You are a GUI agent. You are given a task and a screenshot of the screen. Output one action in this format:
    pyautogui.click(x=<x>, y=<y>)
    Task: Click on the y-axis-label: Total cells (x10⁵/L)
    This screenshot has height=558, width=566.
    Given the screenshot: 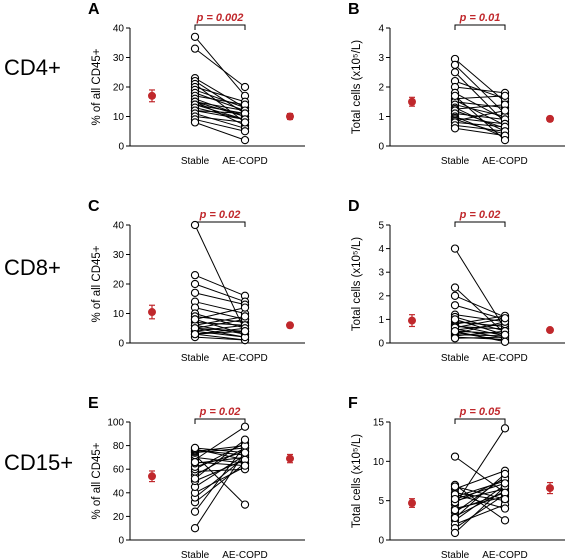 What is the action you would take?
    pyautogui.click(x=357, y=284)
    